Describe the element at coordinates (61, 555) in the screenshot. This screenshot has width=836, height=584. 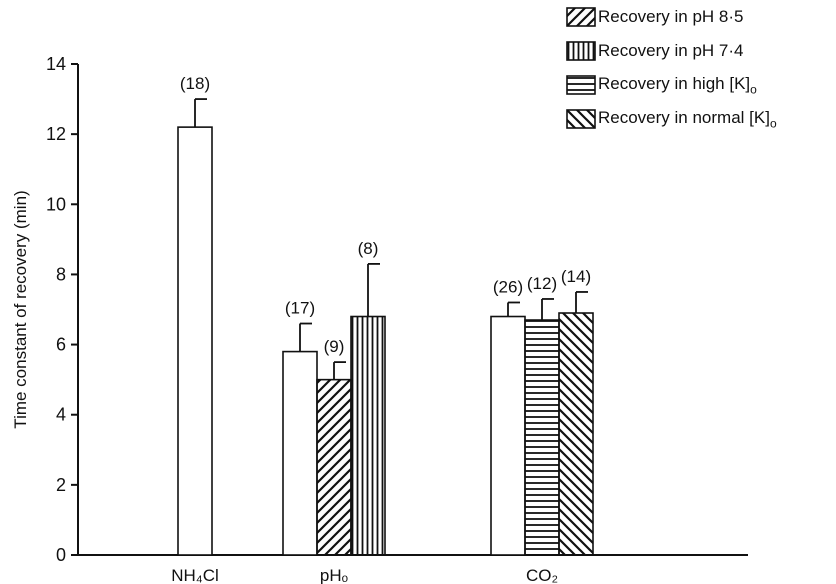
I see `y-tick-label: 0` at that location.